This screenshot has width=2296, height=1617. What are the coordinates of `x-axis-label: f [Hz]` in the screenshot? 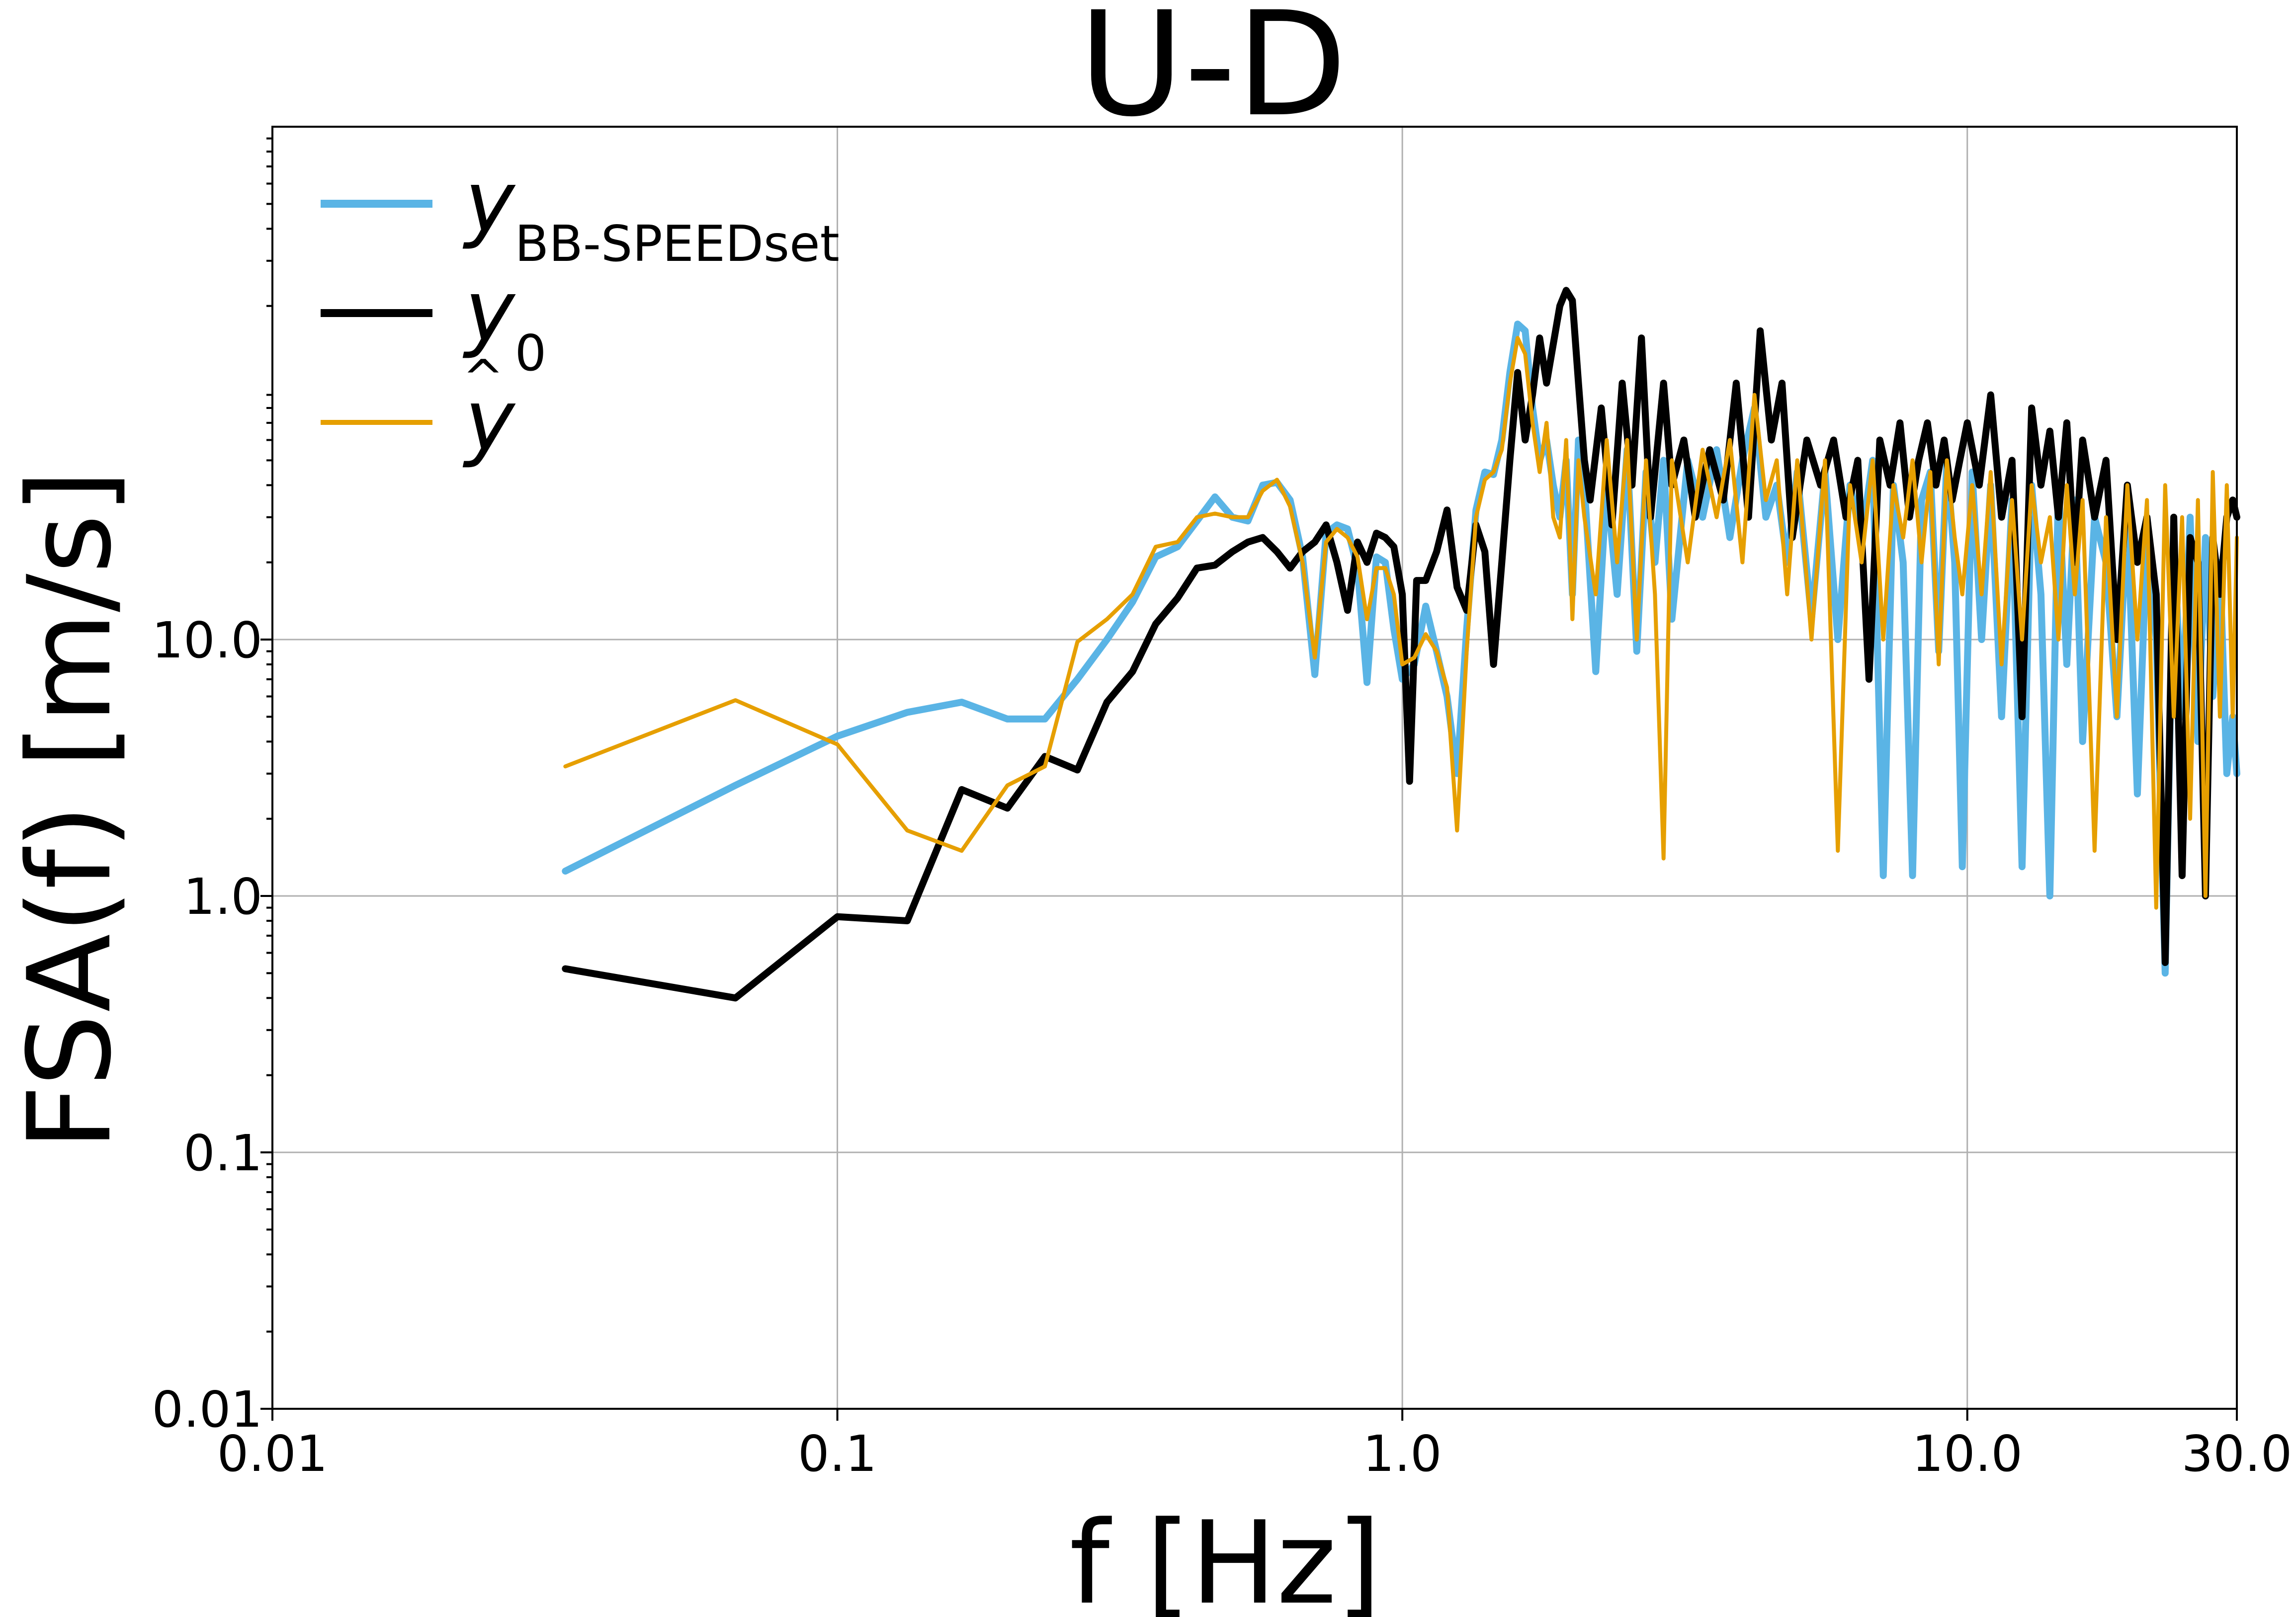 It's located at (1225, 1557).